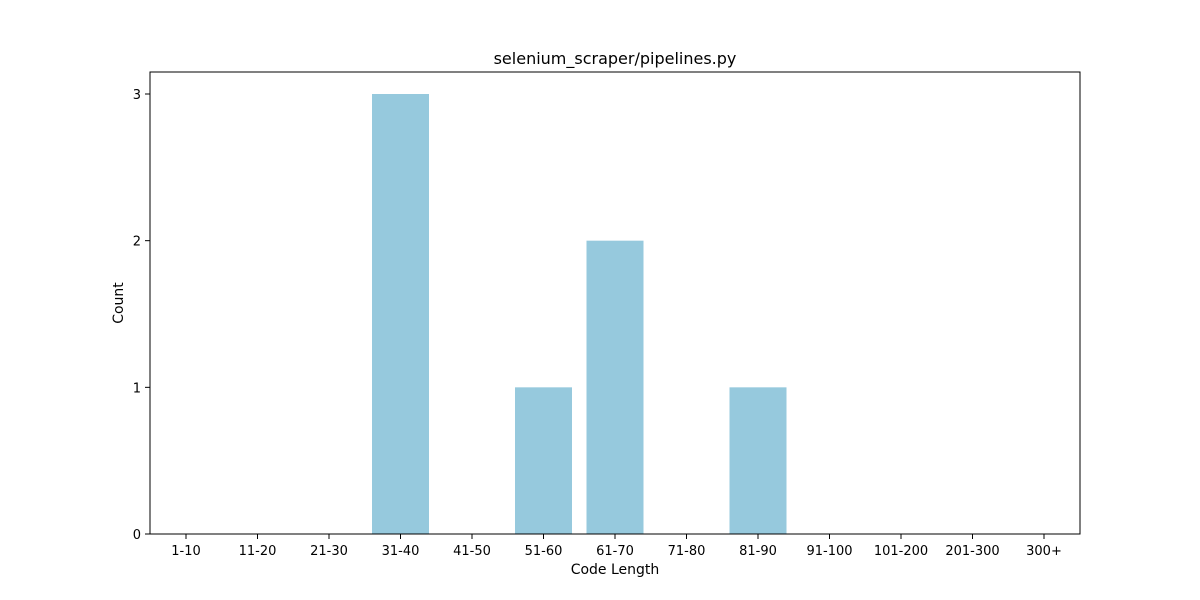  What do you see at coordinates (137, 388) in the screenshot?
I see `y-tick-label: 1` at bounding box center [137, 388].